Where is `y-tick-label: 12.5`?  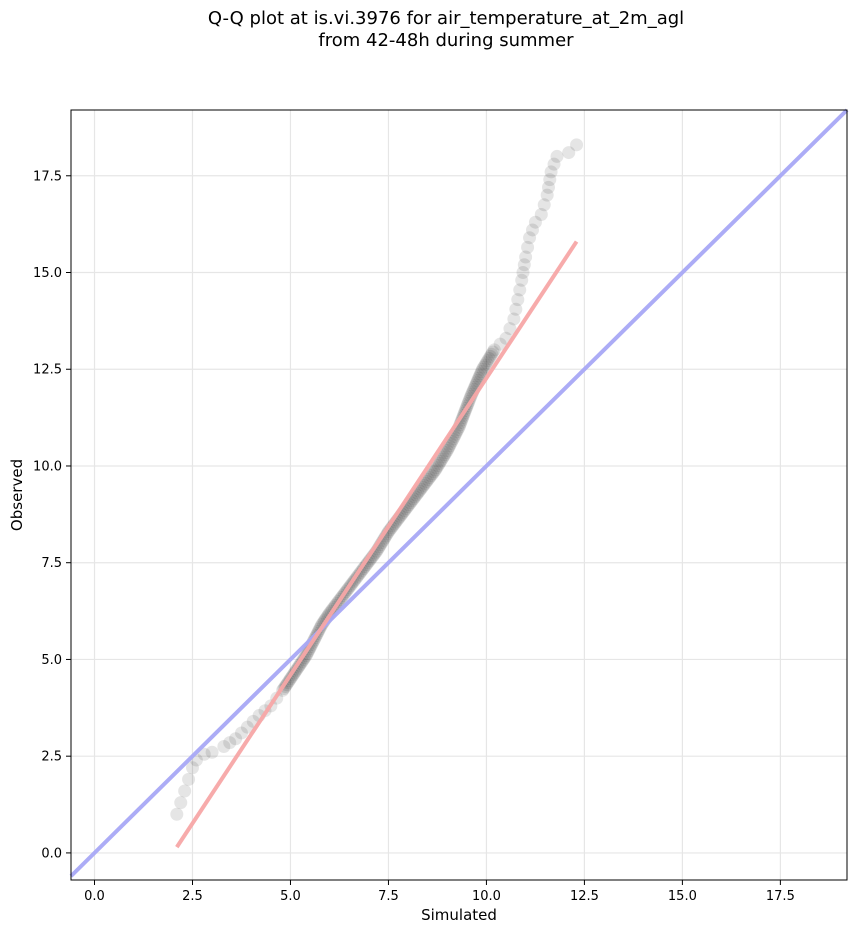
y-tick-label: 12.5 is located at coordinates (47, 370).